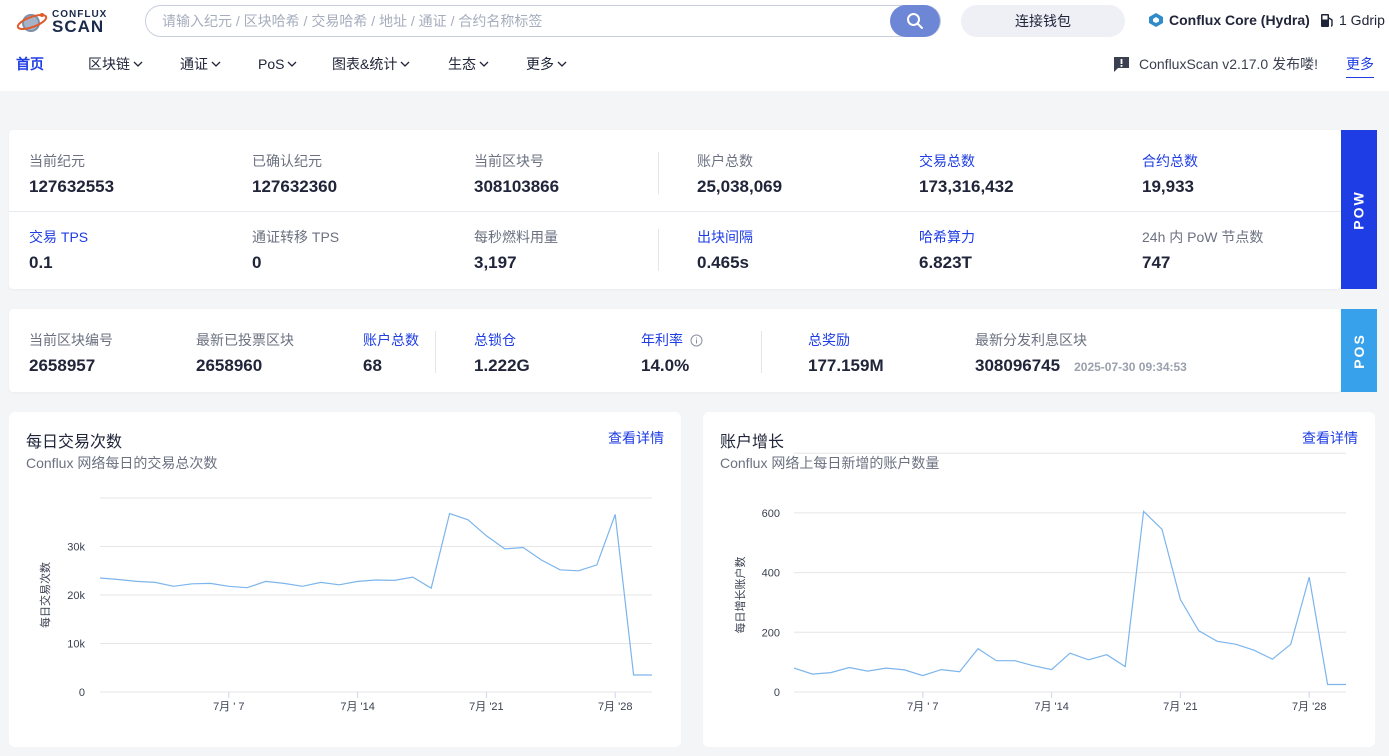  Describe the element at coordinates (372, 365) in the screenshot. I see `stat-value: 68` at that location.